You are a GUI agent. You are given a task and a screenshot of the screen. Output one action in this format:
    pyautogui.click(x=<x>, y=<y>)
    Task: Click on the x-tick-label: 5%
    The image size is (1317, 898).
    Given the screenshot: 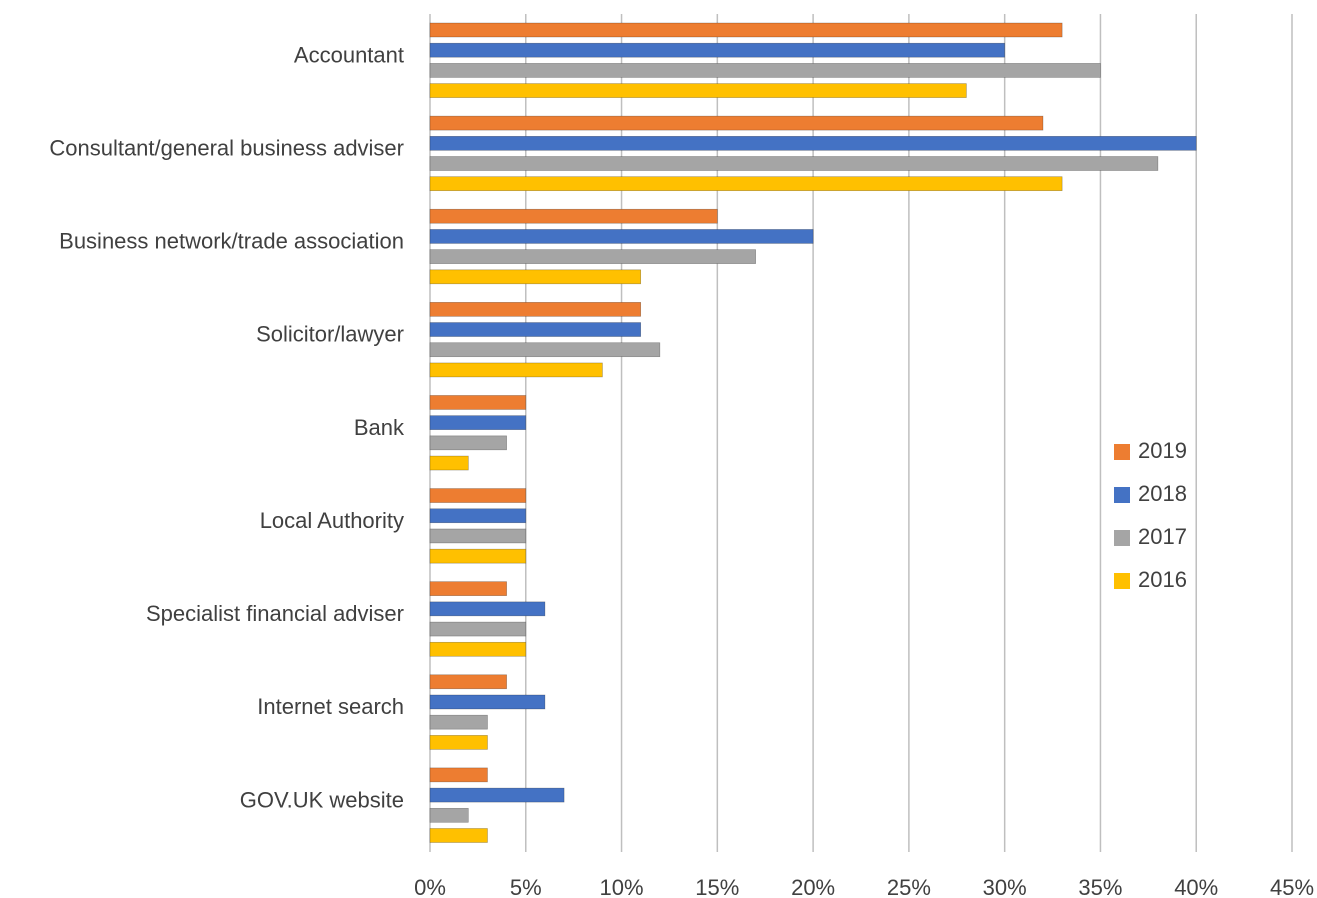 What is the action you would take?
    pyautogui.click(x=526, y=886)
    